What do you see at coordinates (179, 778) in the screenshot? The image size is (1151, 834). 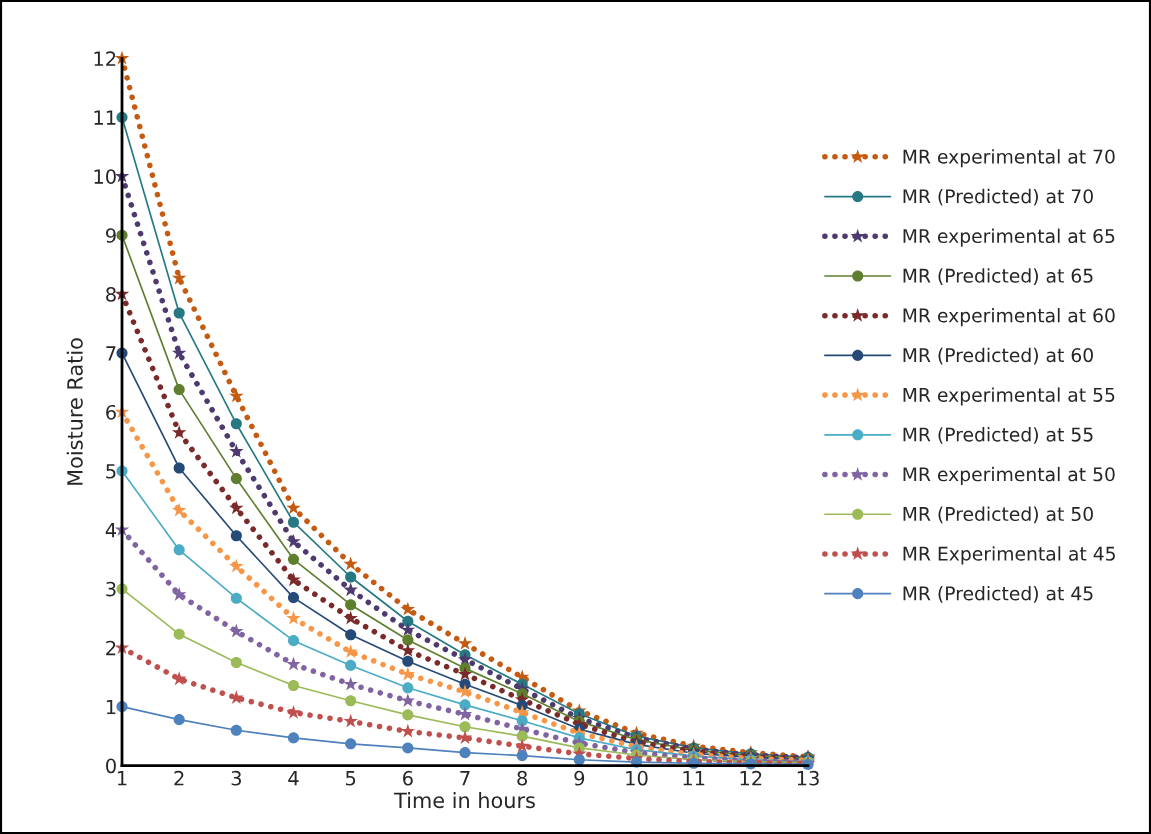 I see `x-tick-label: 2` at bounding box center [179, 778].